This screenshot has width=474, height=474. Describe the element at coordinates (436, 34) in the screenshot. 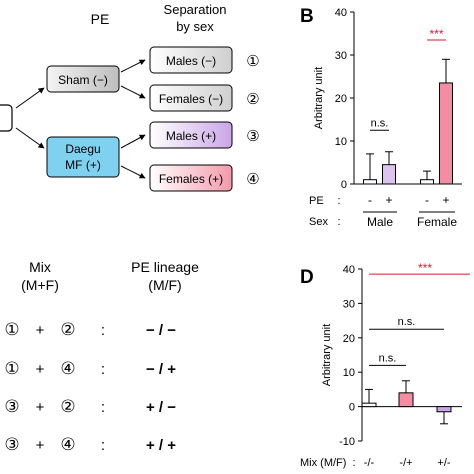

I see `sig-label-female: ***` at that location.